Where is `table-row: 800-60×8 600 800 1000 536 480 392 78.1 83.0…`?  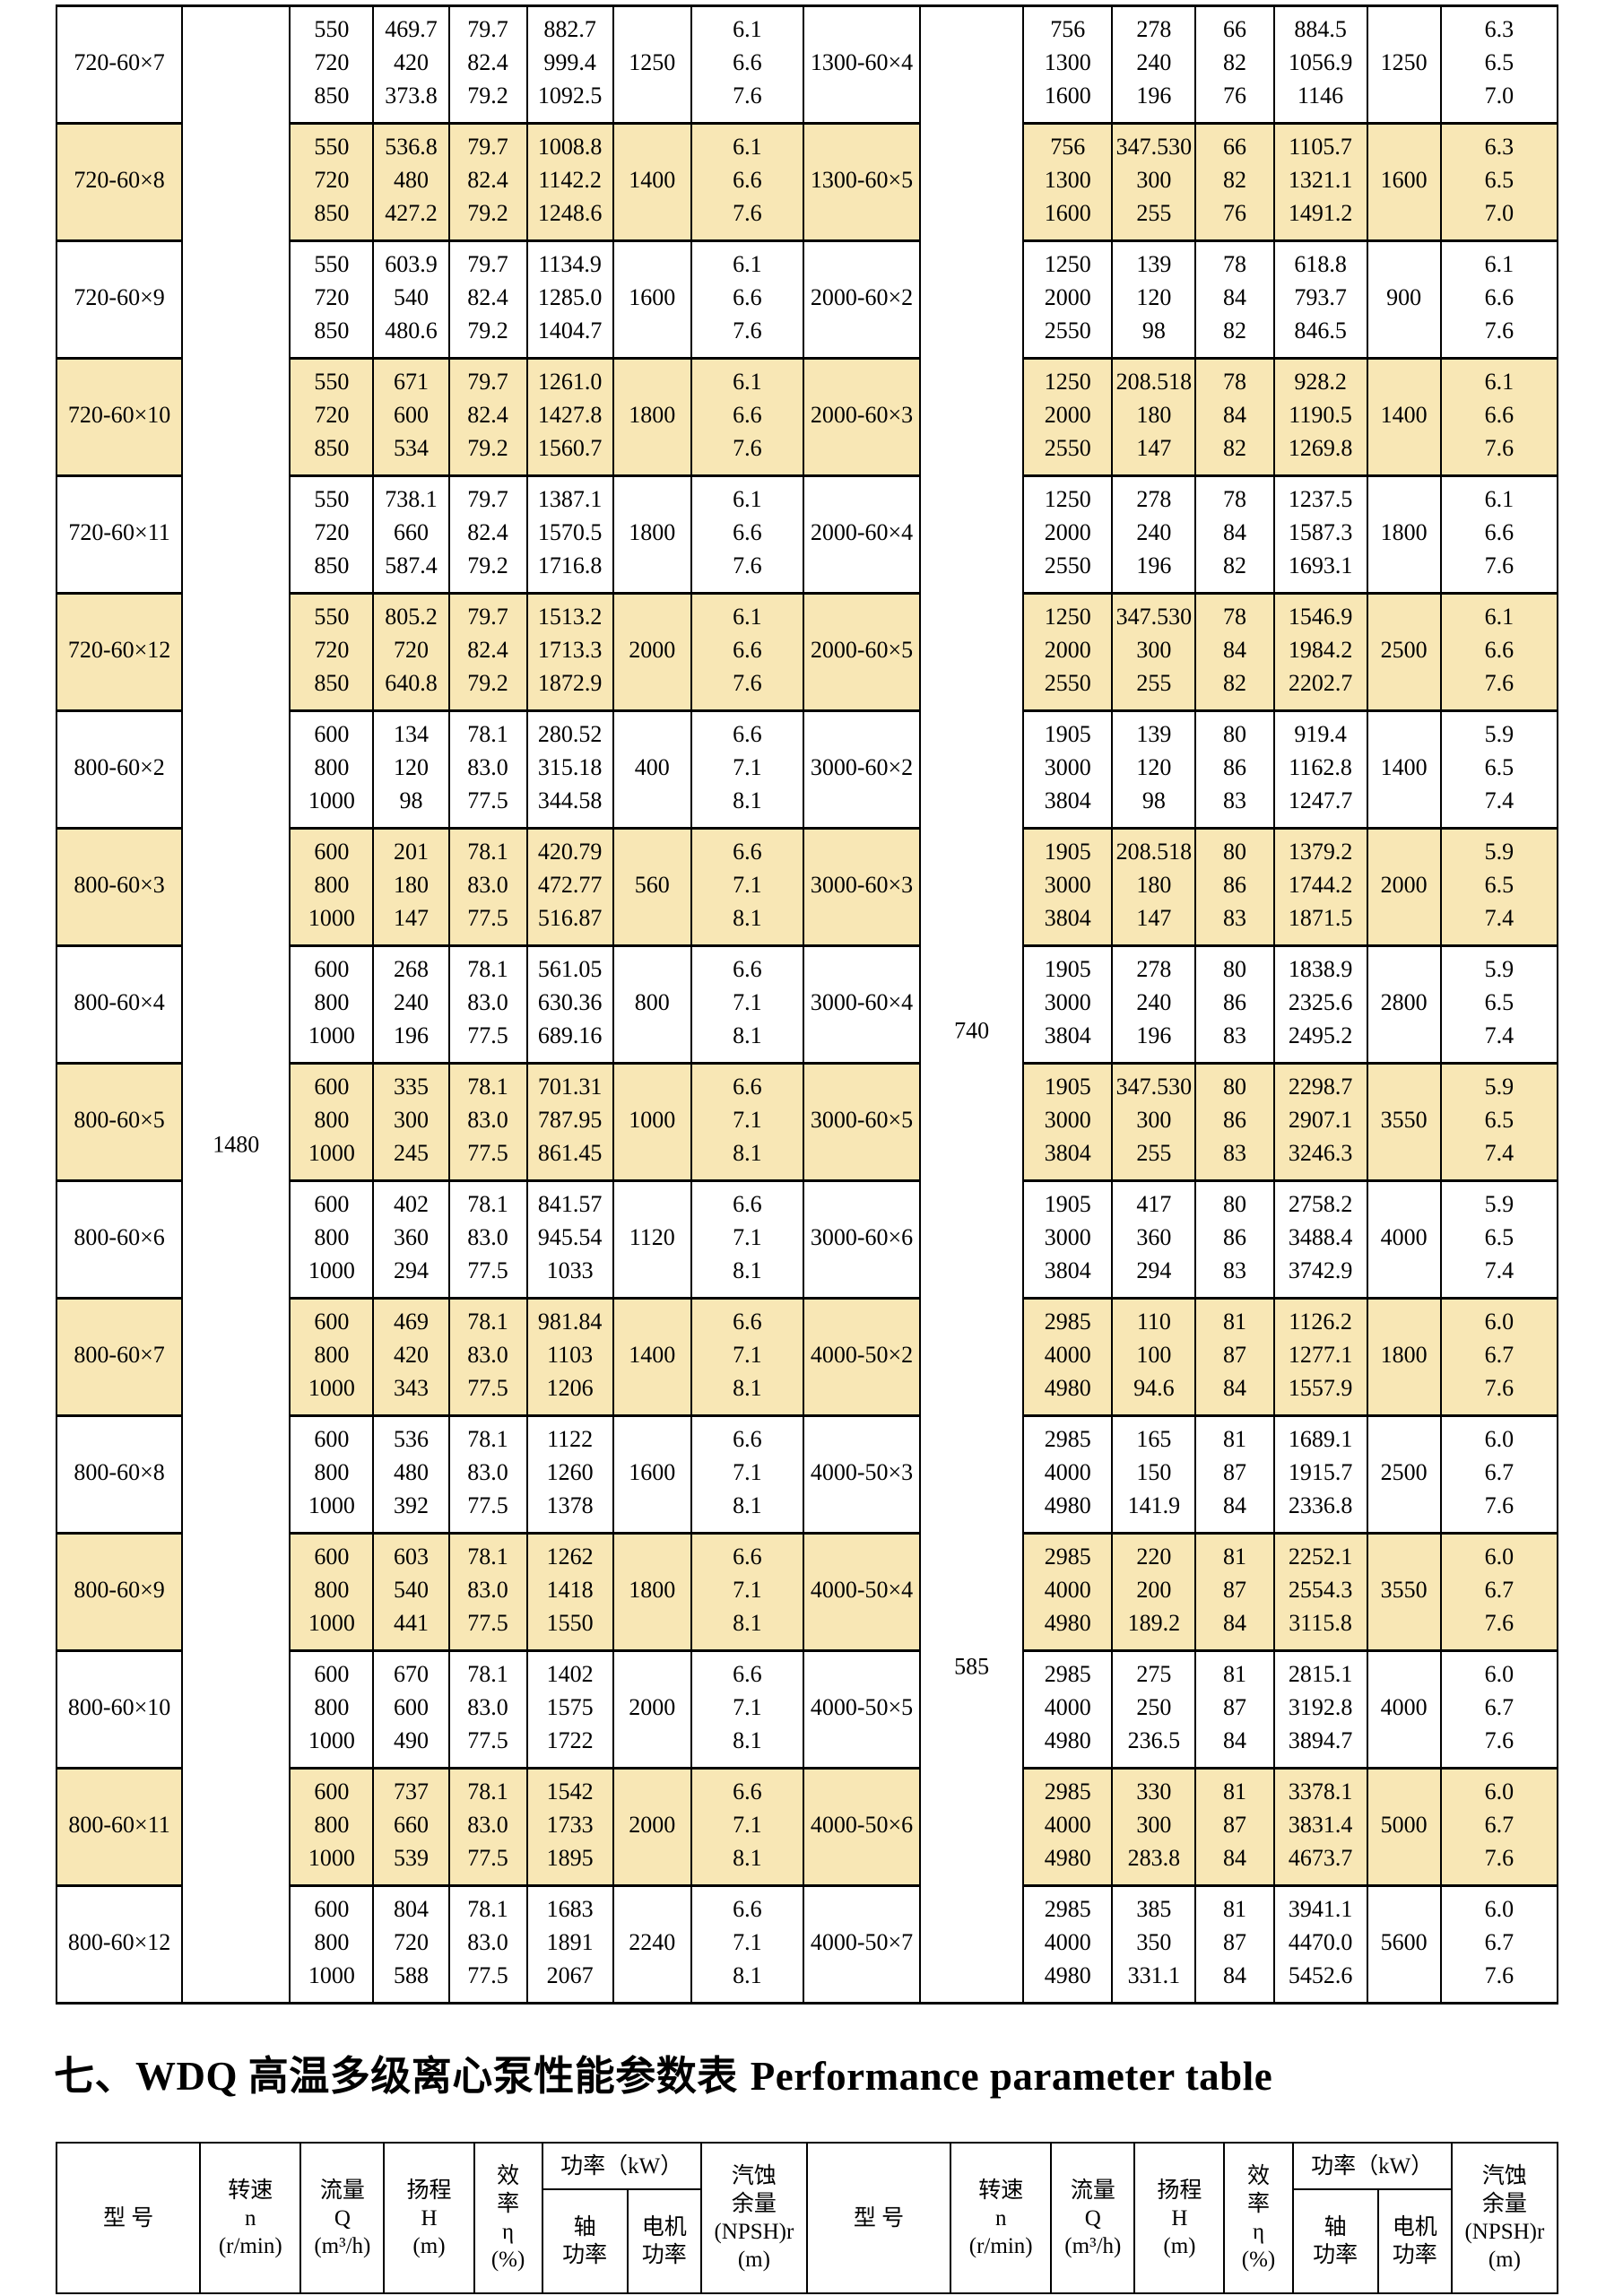 table-row: 800-60×8 600 800 1000 536 480 392 78.1 83.0… is located at coordinates (807, 1474).